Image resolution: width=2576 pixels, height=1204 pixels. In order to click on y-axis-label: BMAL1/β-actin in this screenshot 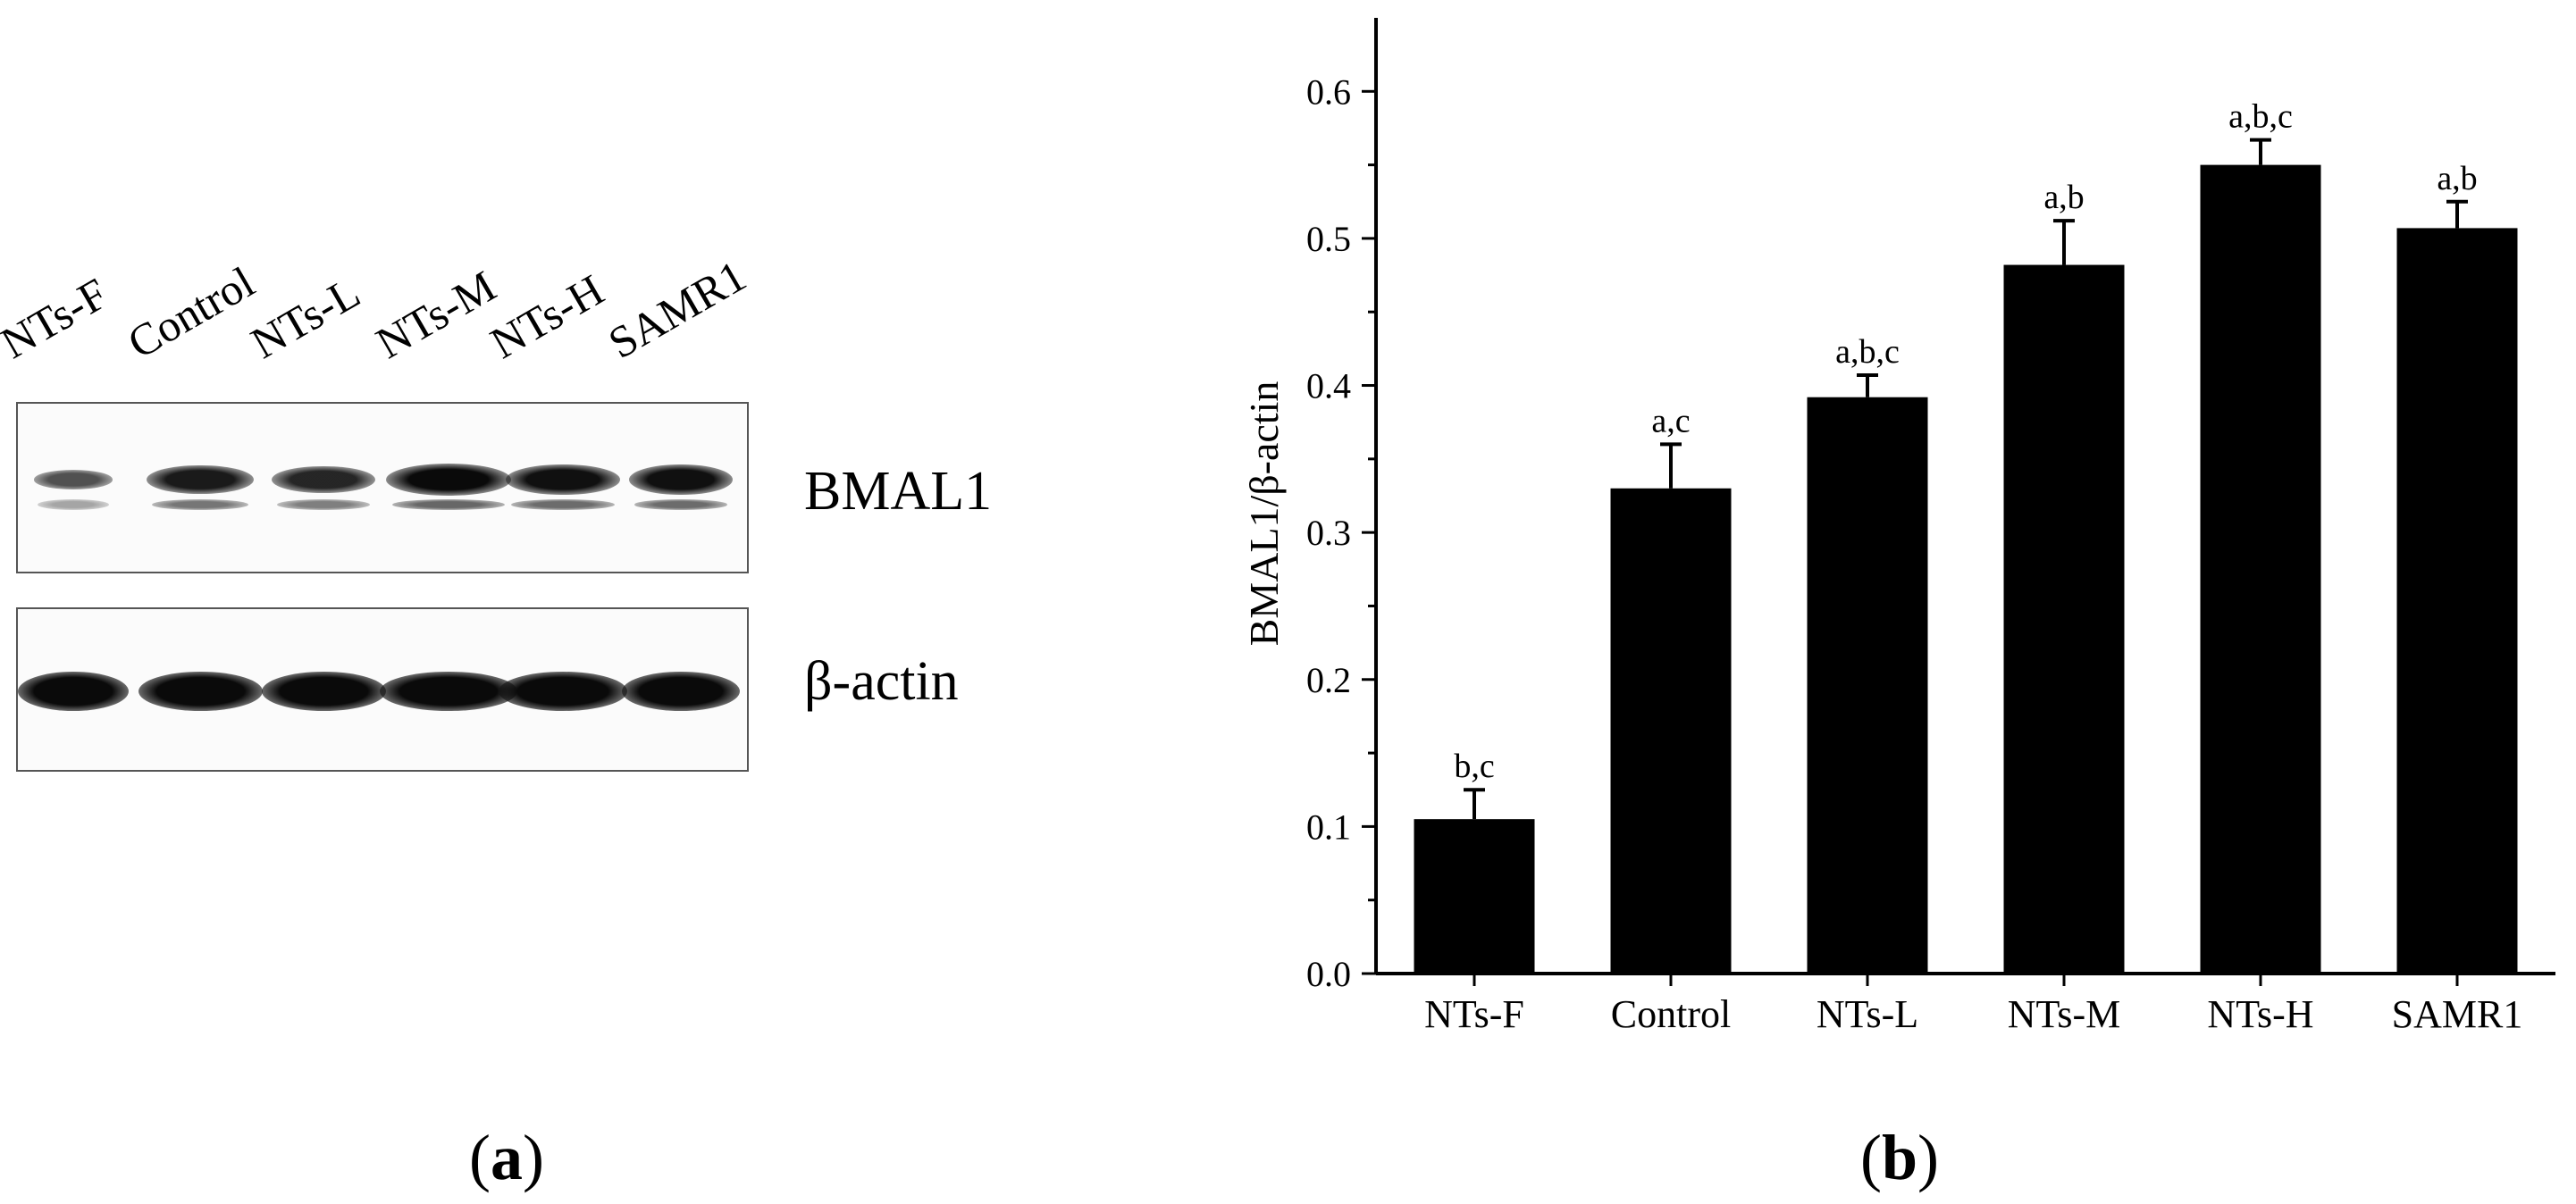, I will do `click(1264, 514)`.